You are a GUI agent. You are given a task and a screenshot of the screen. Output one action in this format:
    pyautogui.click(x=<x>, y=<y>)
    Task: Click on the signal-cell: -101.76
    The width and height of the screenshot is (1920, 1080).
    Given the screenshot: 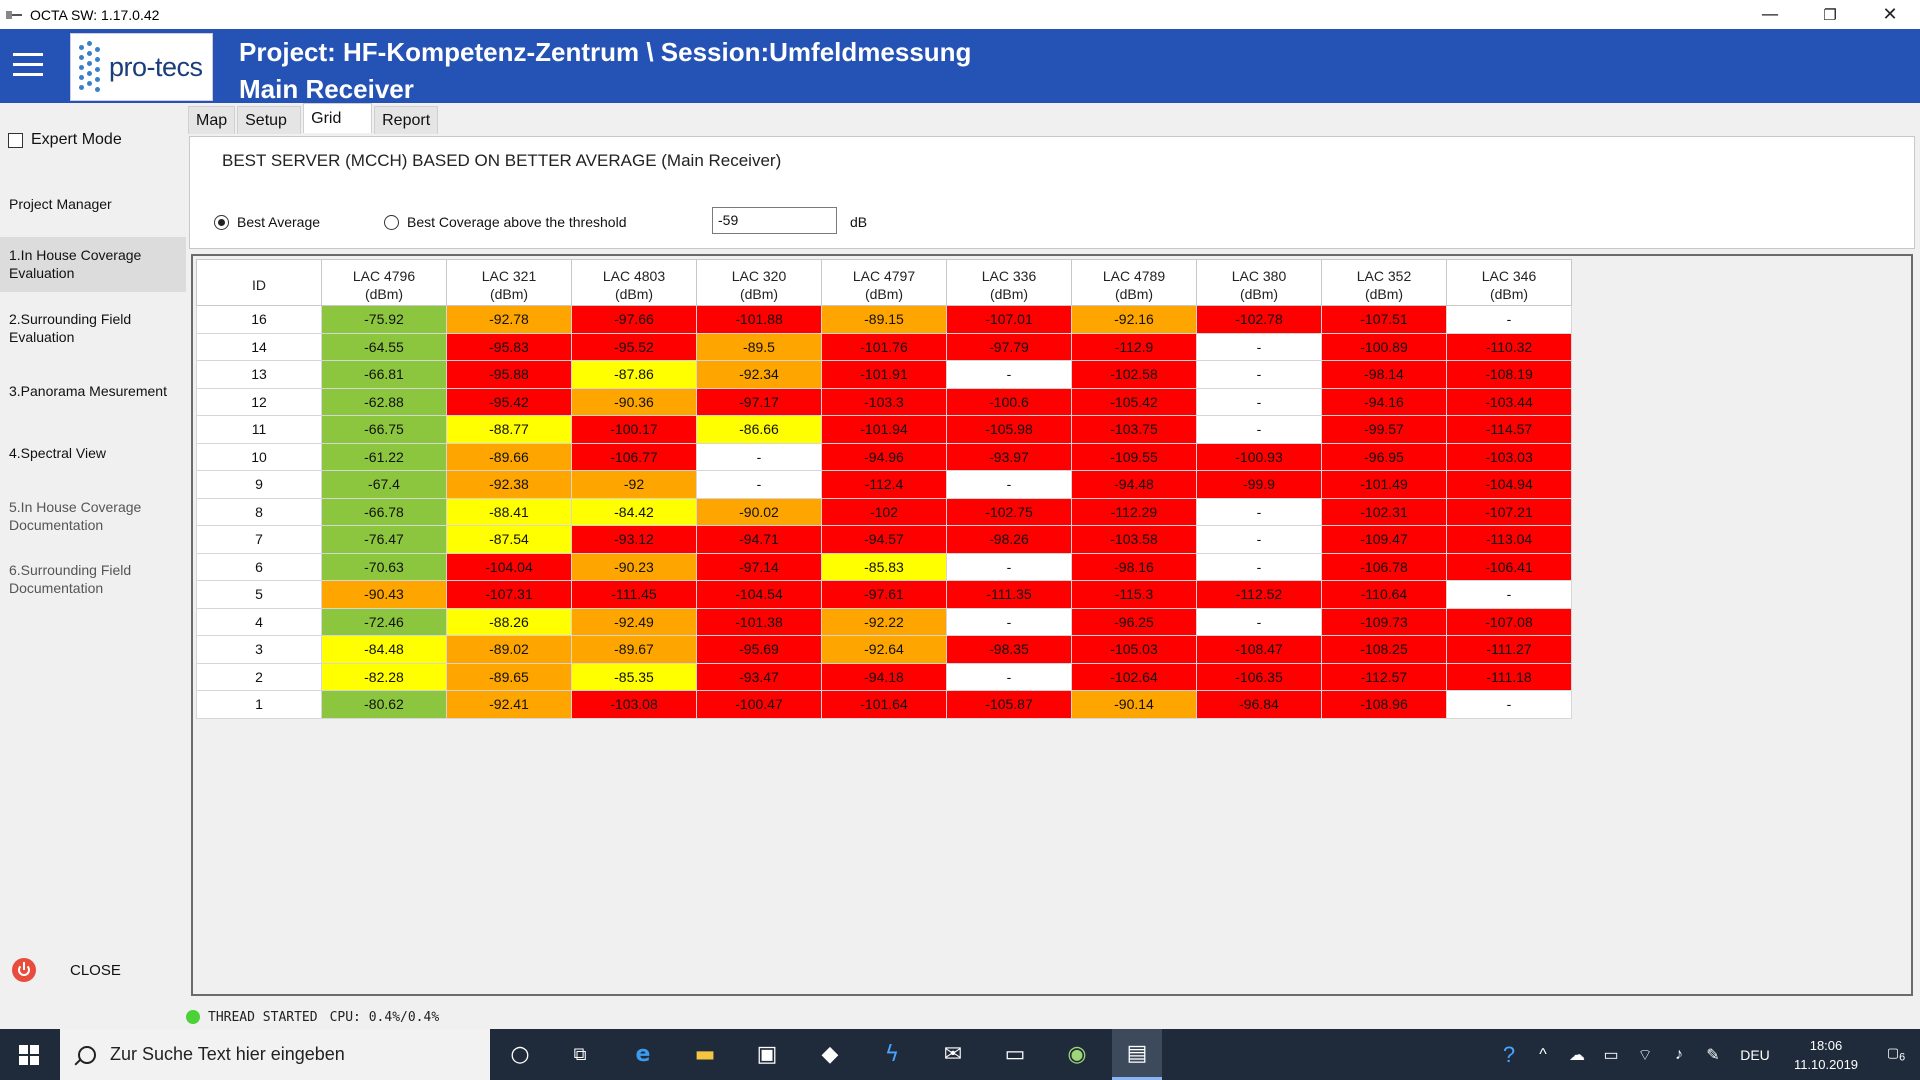 What is the action you would take?
    pyautogui.click(x=884, y=346)
    